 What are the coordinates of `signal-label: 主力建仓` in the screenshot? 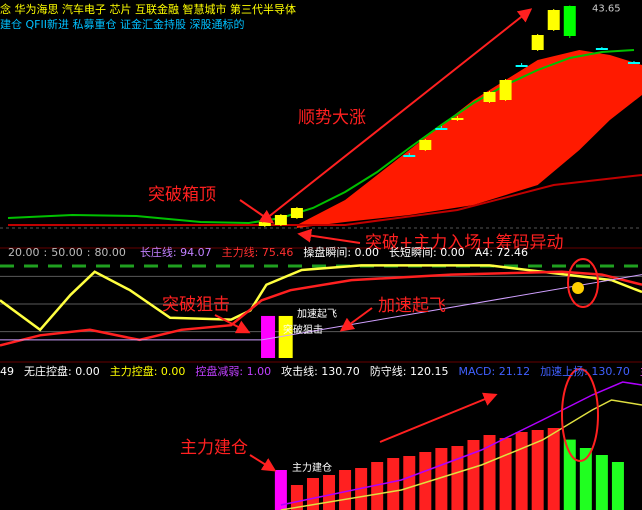 It's located at (312, 467).